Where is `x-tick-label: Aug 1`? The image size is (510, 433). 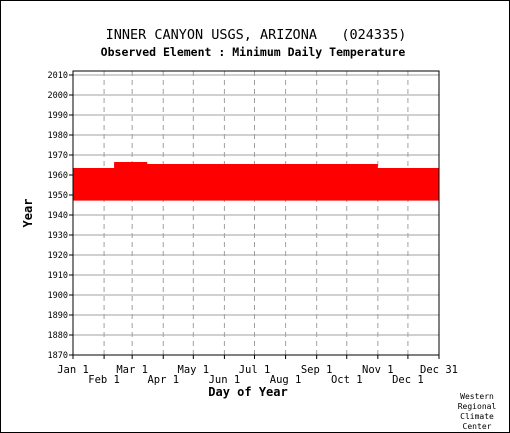 x-tick-label: Aug 1 is located at coordinates (286, 380).